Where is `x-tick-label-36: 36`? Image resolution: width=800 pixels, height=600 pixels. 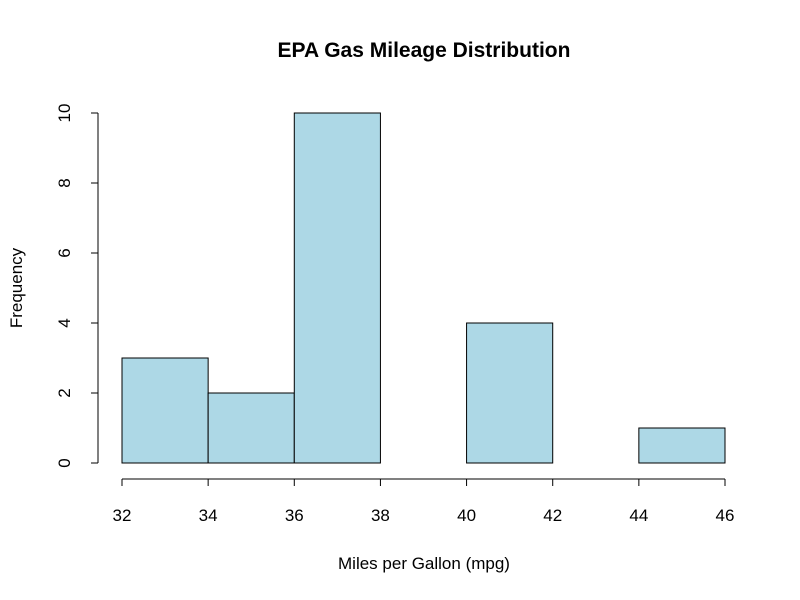
x-tick-label-36: 36 is located at coordinates (294, 515).